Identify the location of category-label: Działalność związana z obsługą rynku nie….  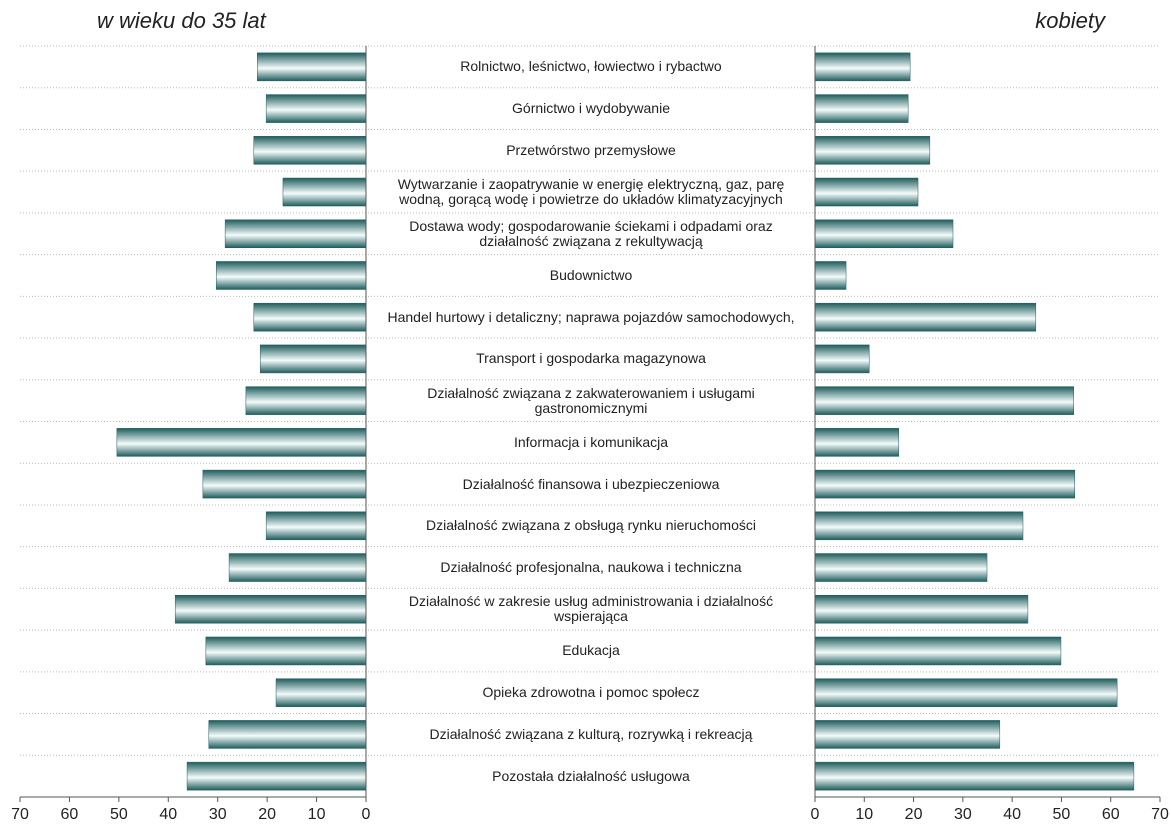
(591, 525).